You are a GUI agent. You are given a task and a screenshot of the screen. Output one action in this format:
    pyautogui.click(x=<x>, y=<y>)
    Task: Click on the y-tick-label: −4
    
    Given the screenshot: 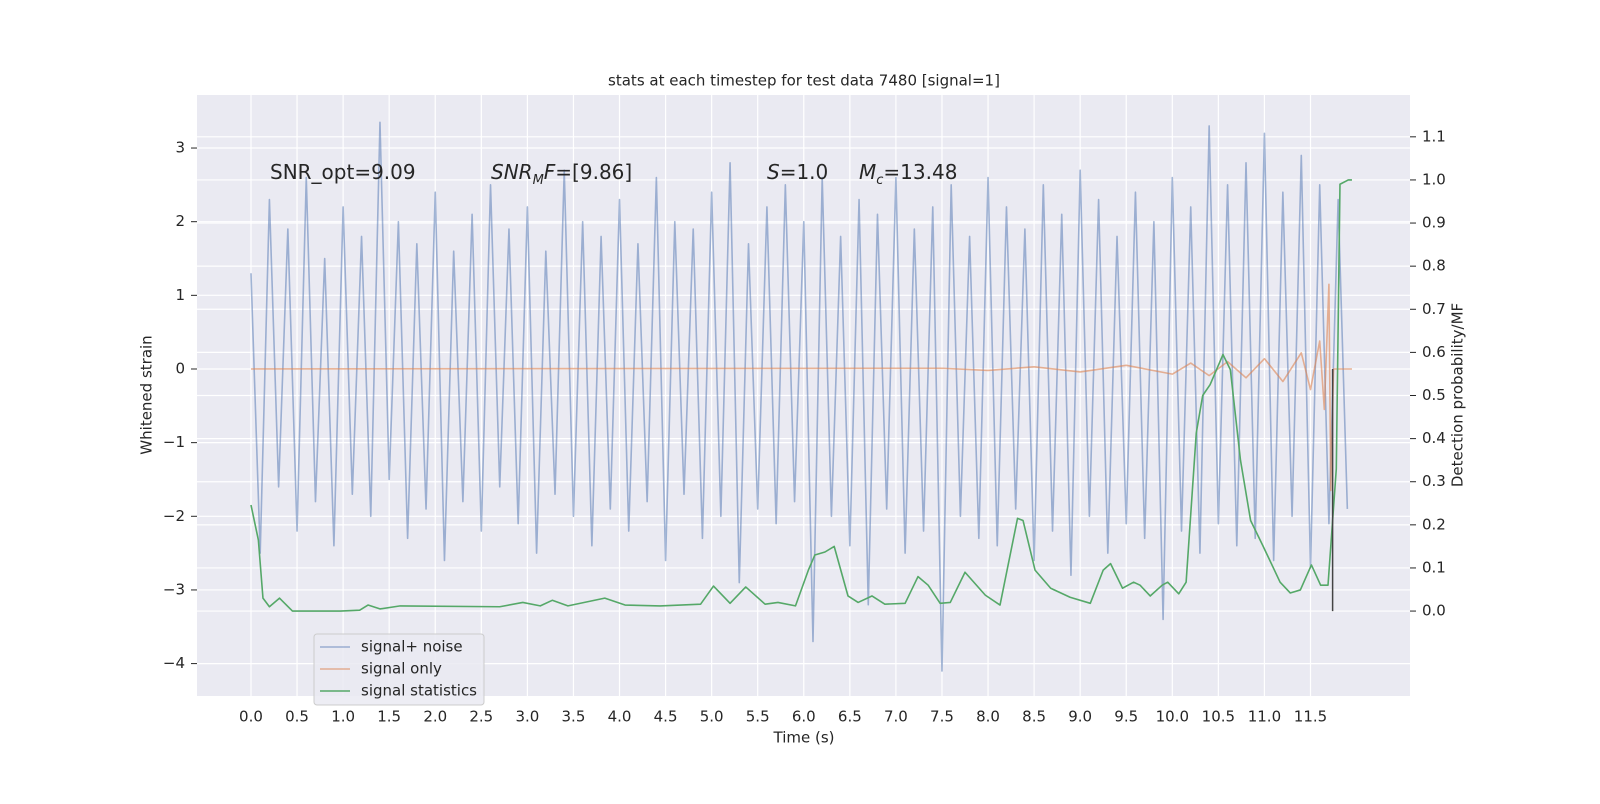 What is the action you would take?
    pyautogui.click(x=174, y=663)
    